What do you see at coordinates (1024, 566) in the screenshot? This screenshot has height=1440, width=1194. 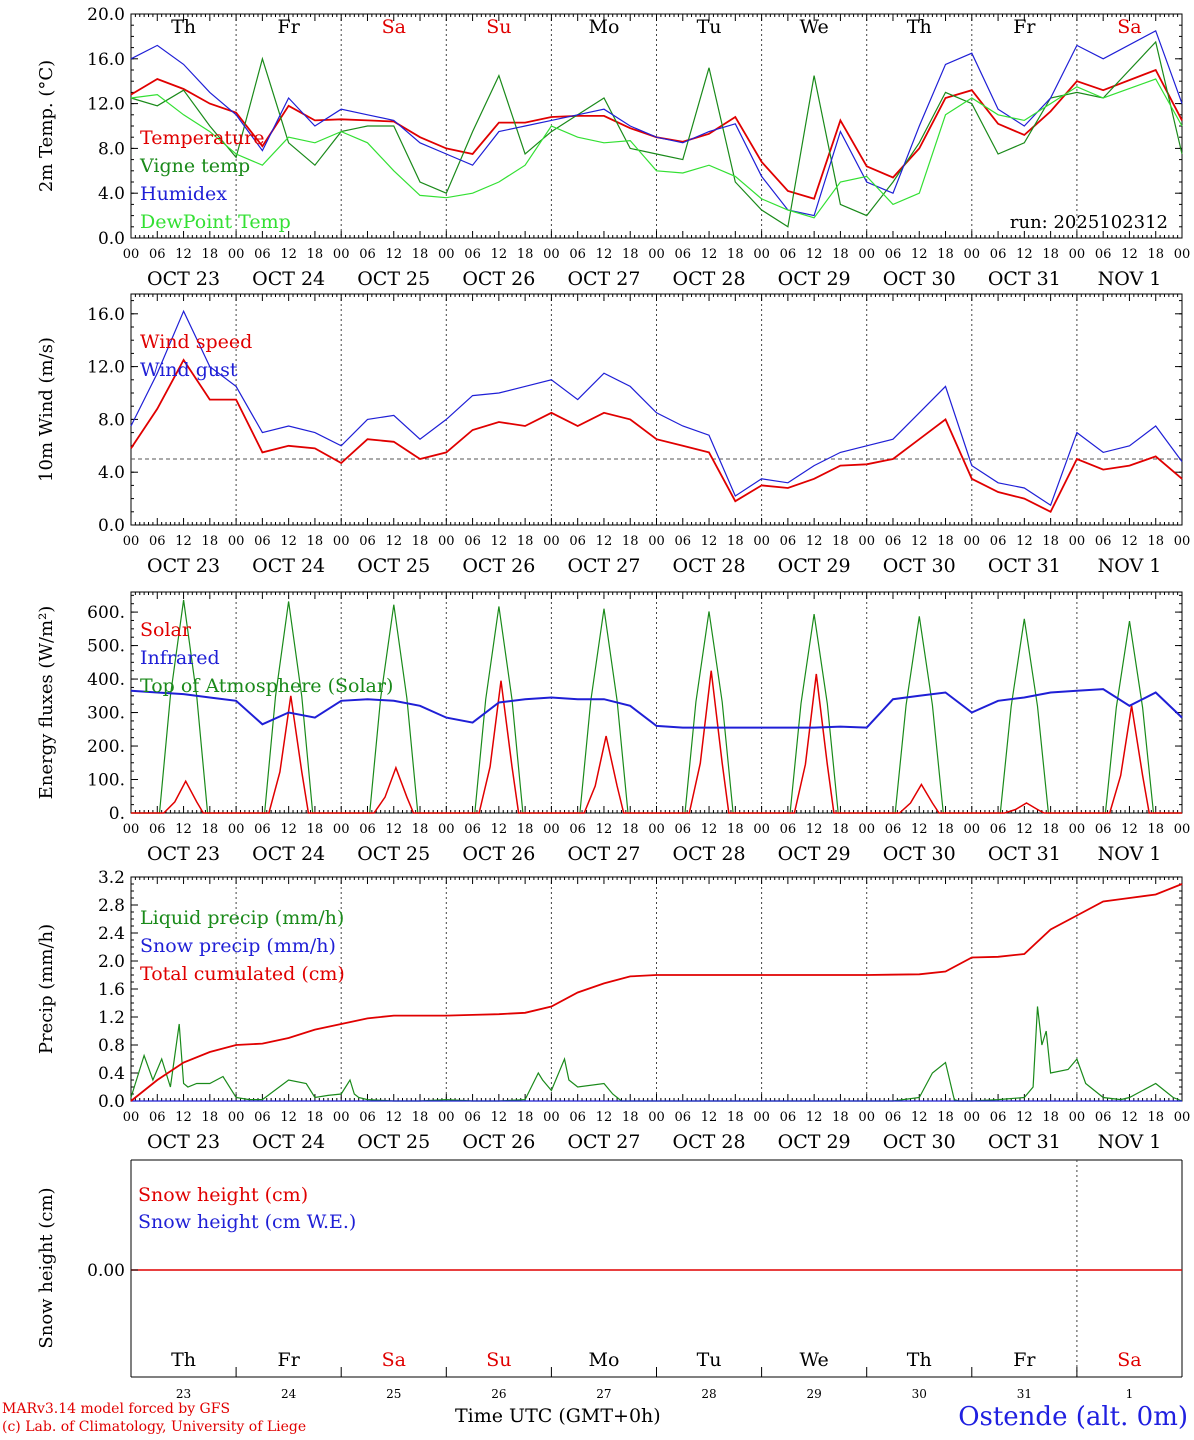 I see `date-label: OCT 31` at bounding box center [1024, 566].